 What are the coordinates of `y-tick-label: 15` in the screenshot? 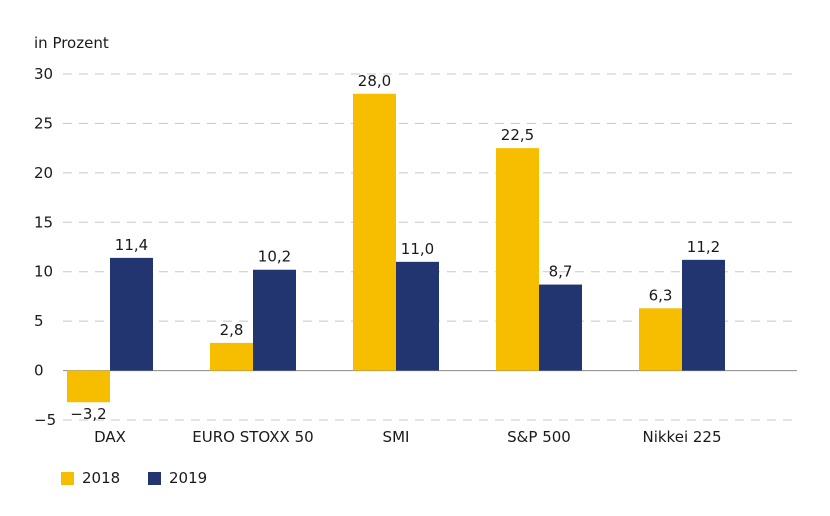 It's located at (43, 222).